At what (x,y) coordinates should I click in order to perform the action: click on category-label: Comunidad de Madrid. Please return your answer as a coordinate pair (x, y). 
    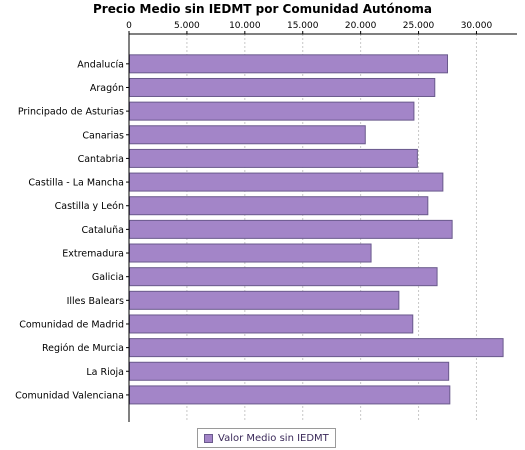
    Looking at the image, I should click on (71, 324).